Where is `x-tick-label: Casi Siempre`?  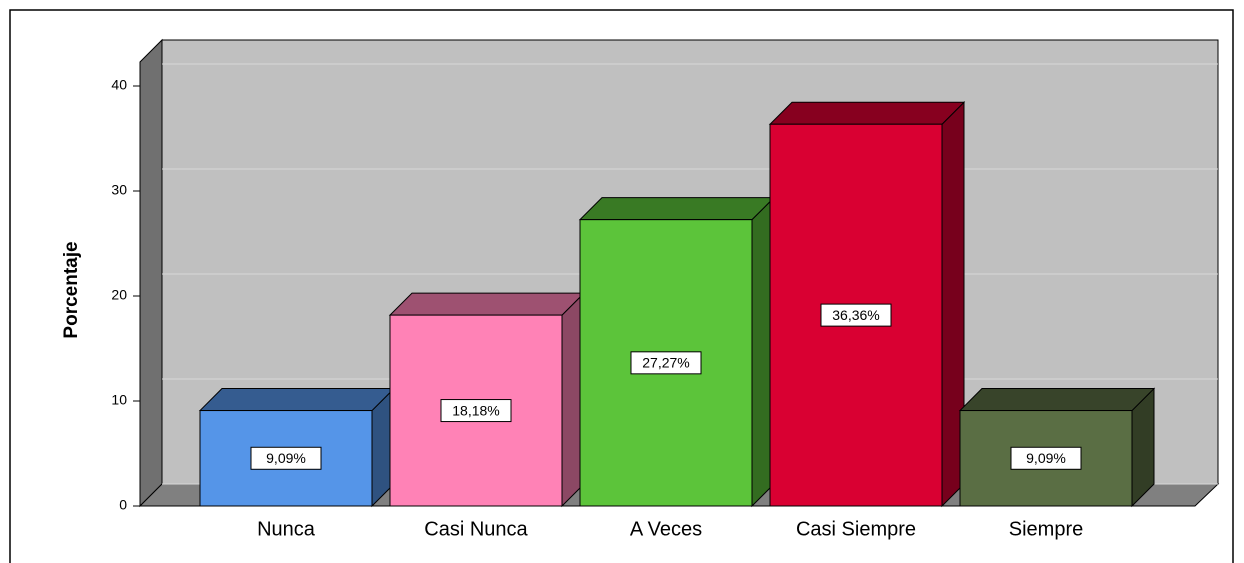
x-tick-label: Casi Siempre is located at coordinates (856, 529).